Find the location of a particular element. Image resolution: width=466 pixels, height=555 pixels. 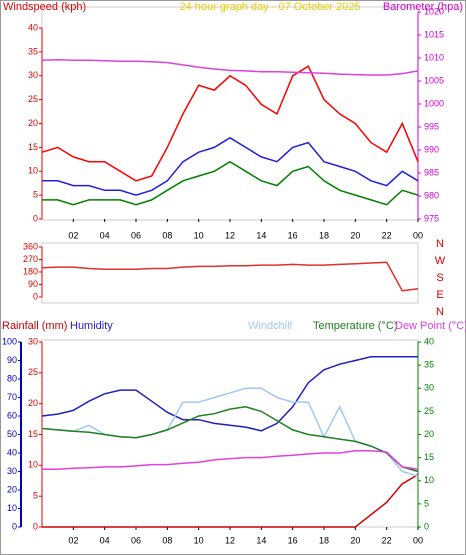

y-tick-label: 1005 is located at coordinates (434, 80).